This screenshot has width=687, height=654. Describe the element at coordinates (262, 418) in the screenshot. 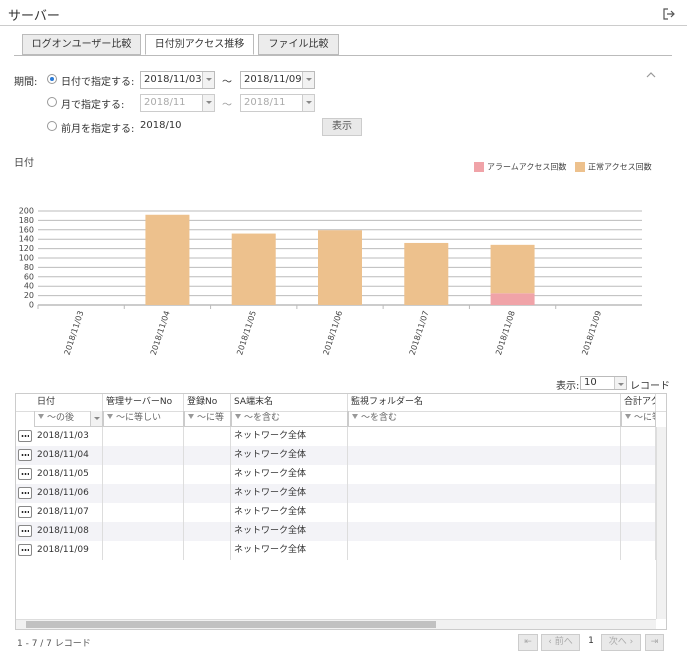

I see `filter-text: ～を含む` at that location.